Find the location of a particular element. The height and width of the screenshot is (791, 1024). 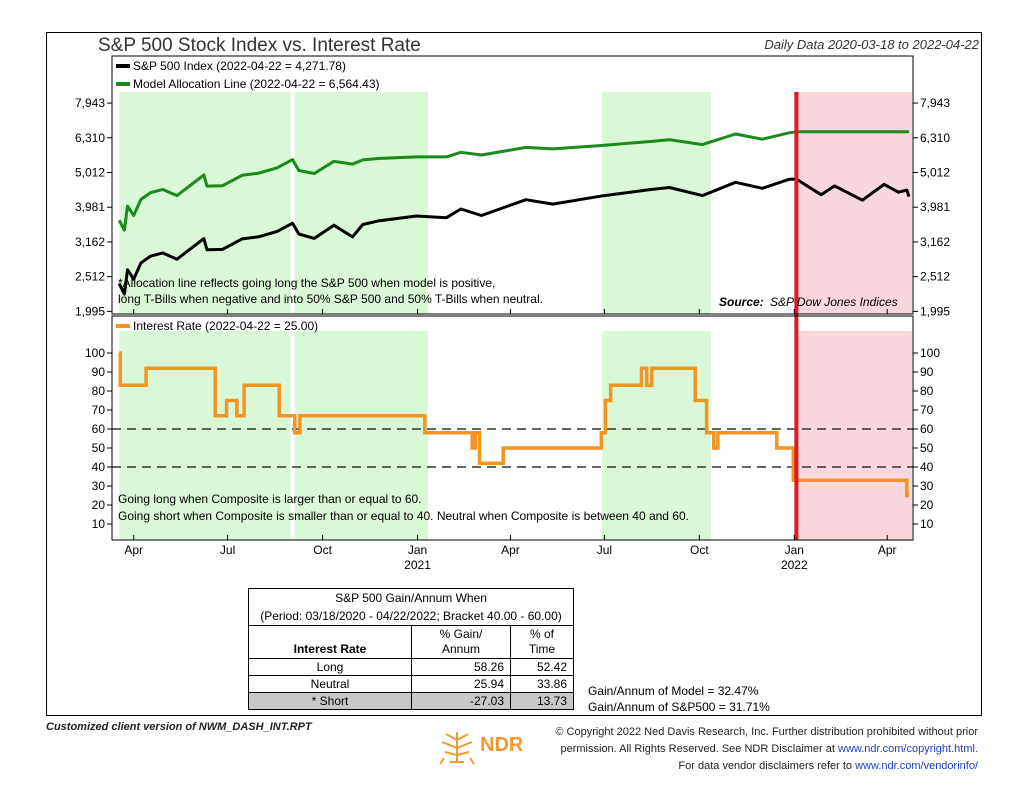

copyright-line3-text: For data vendor disclaimers refer to is located at coordinates (767, 766).